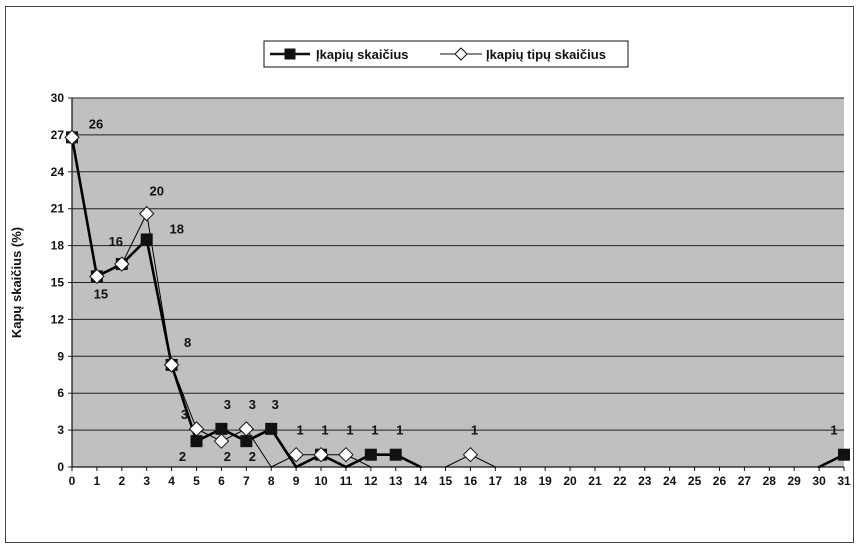  Describe the element at coordinates (58, 135) in the screenshot. I see `y-tick-label: 27` at that location.